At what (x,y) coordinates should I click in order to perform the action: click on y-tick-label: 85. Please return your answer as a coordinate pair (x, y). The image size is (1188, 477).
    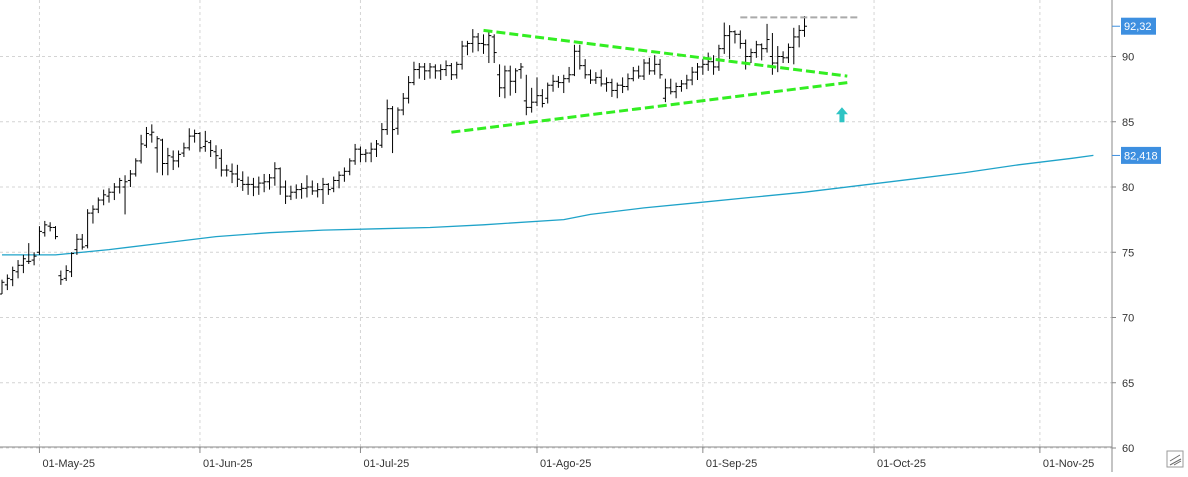
    Looking at the image, I should click on (1128, 123).